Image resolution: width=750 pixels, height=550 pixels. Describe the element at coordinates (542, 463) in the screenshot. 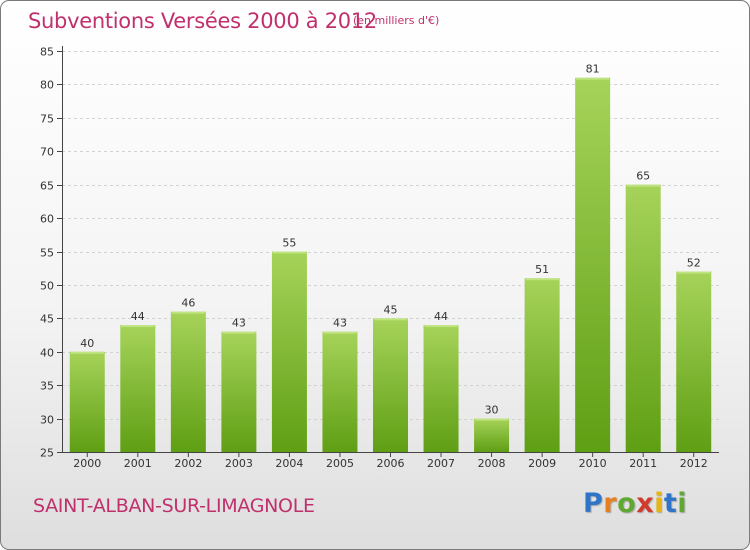

I see `x-tick-label: 2009` at that location.